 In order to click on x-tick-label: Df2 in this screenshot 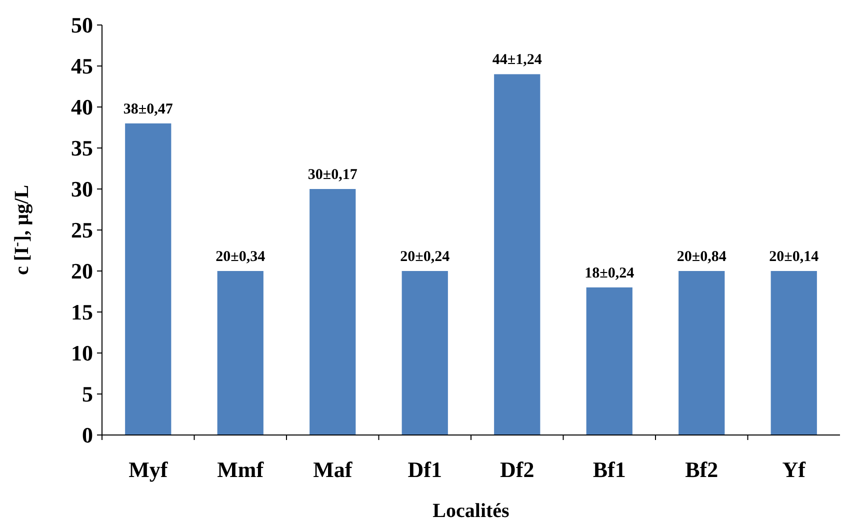, I will do `click(517, 469)`.